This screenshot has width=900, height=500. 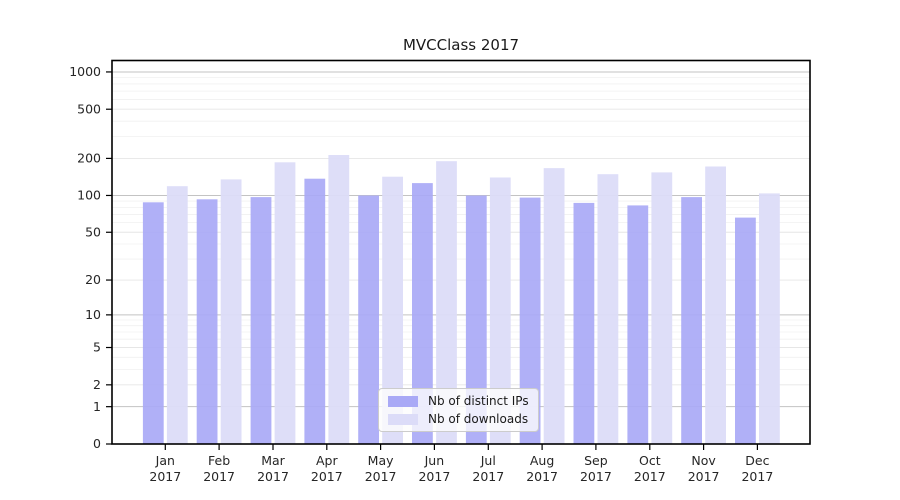 I want to click on x-tick-label-month: Sep, so click(x=596, y=460).